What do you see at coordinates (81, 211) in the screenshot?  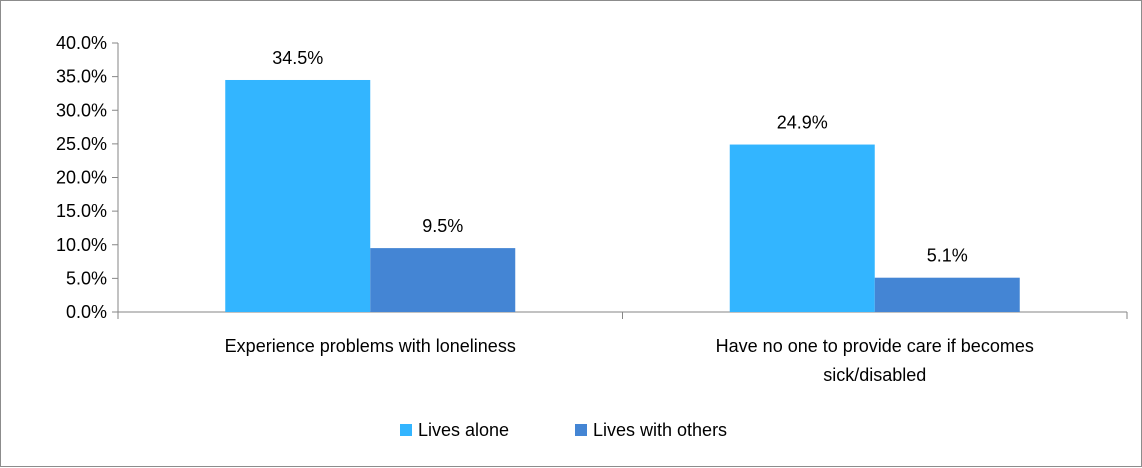 I see `y-tick-label: 15.0%` at bounding box center [81, 211].